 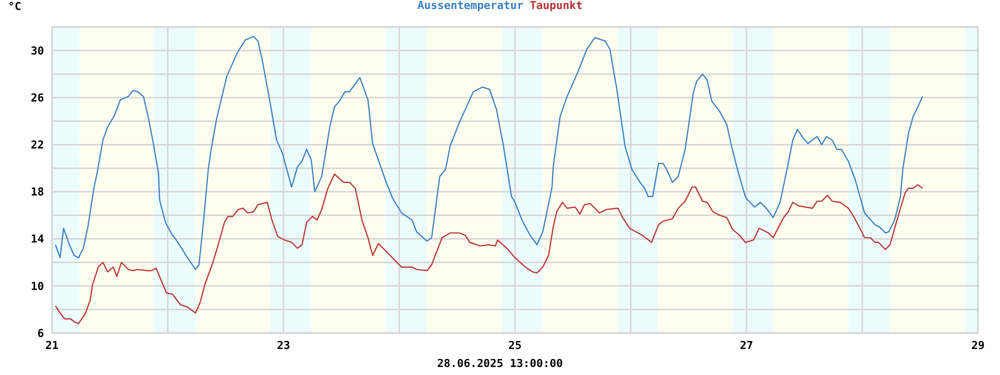 I want to click on y-tick-label: 26, so click(x=37, y=97).